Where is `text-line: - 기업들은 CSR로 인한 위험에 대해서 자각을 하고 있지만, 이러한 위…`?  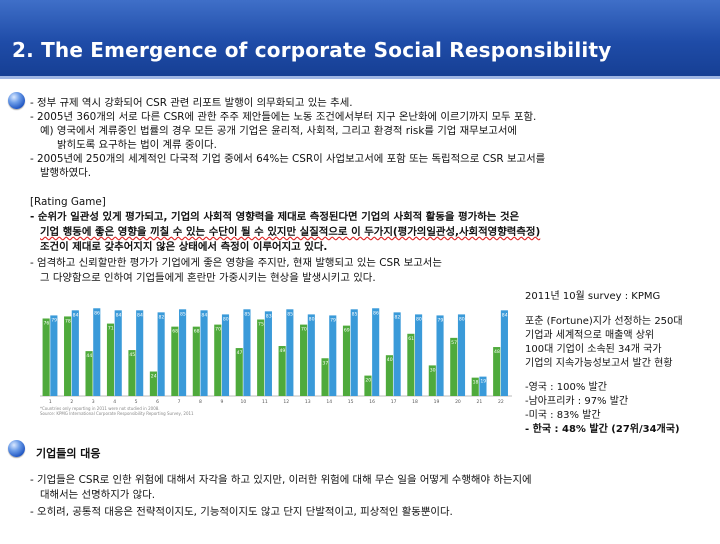 text-line: - 기업들은 CSR로 인한 위험에 대해서 자각을 하고 있지만, 이러한 위… is located at coordinates (281, 480).